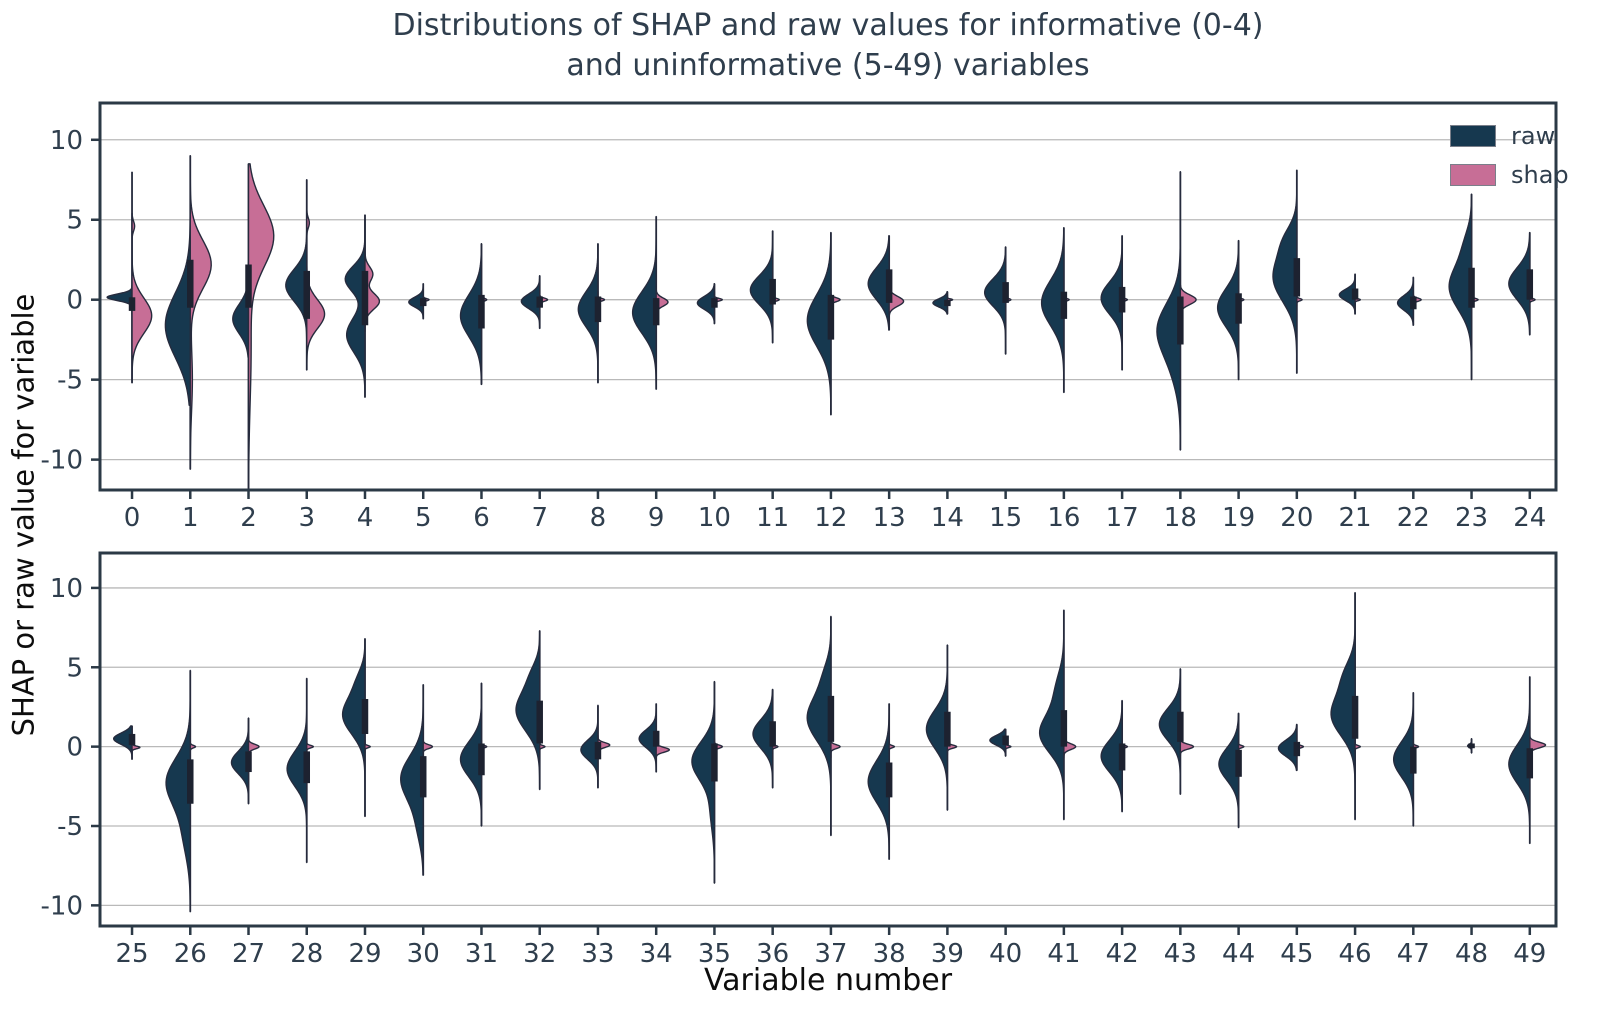 The image size is (1600, 1035). Describe the element at coordinates (1473, 175) in the screenshot. I see `legend-shap-swatch` at that location.